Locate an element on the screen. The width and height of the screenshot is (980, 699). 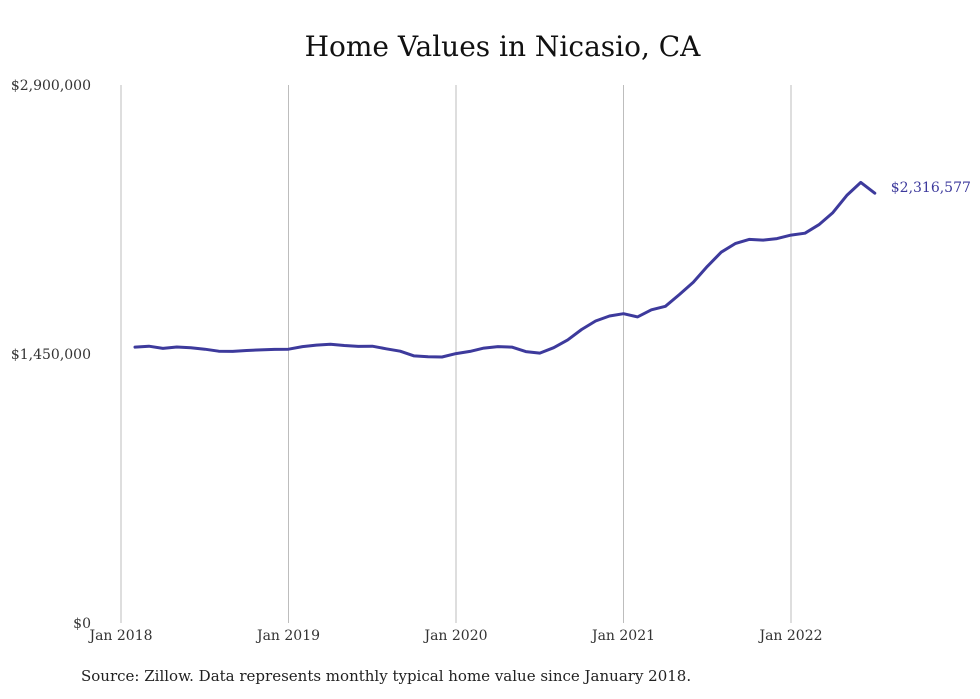
x-tick-label: Jan 2018 is located at coordinates (119, 636).